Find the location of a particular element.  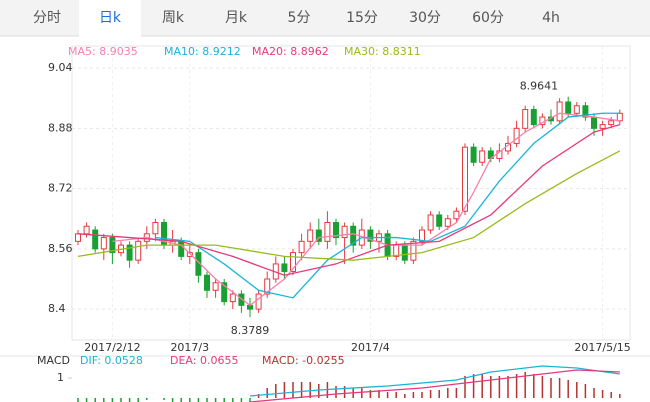

tab-selected-bg is located at coordinates (110, 18).